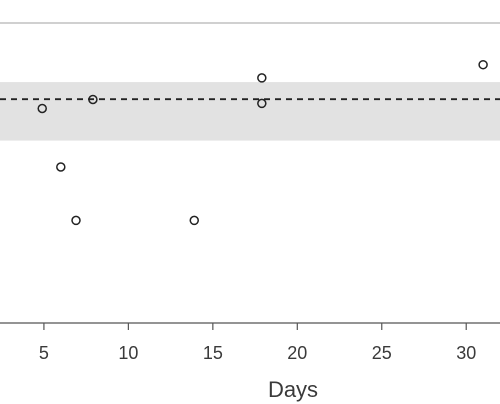 Image resolution: width=500 pixels, height=404 pixels. What do you see at coordinates (213, 353) in the screenshot?
I see `x-tick-label-15: 15` at bounding box center [213, 353].